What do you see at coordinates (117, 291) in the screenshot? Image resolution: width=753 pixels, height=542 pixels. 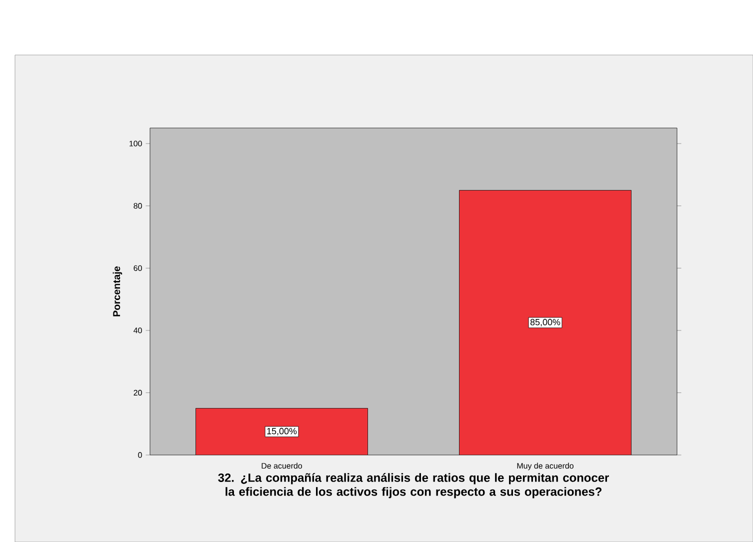 I see `y-axis-title: Porcentaje` at bounding box center [117, 291].